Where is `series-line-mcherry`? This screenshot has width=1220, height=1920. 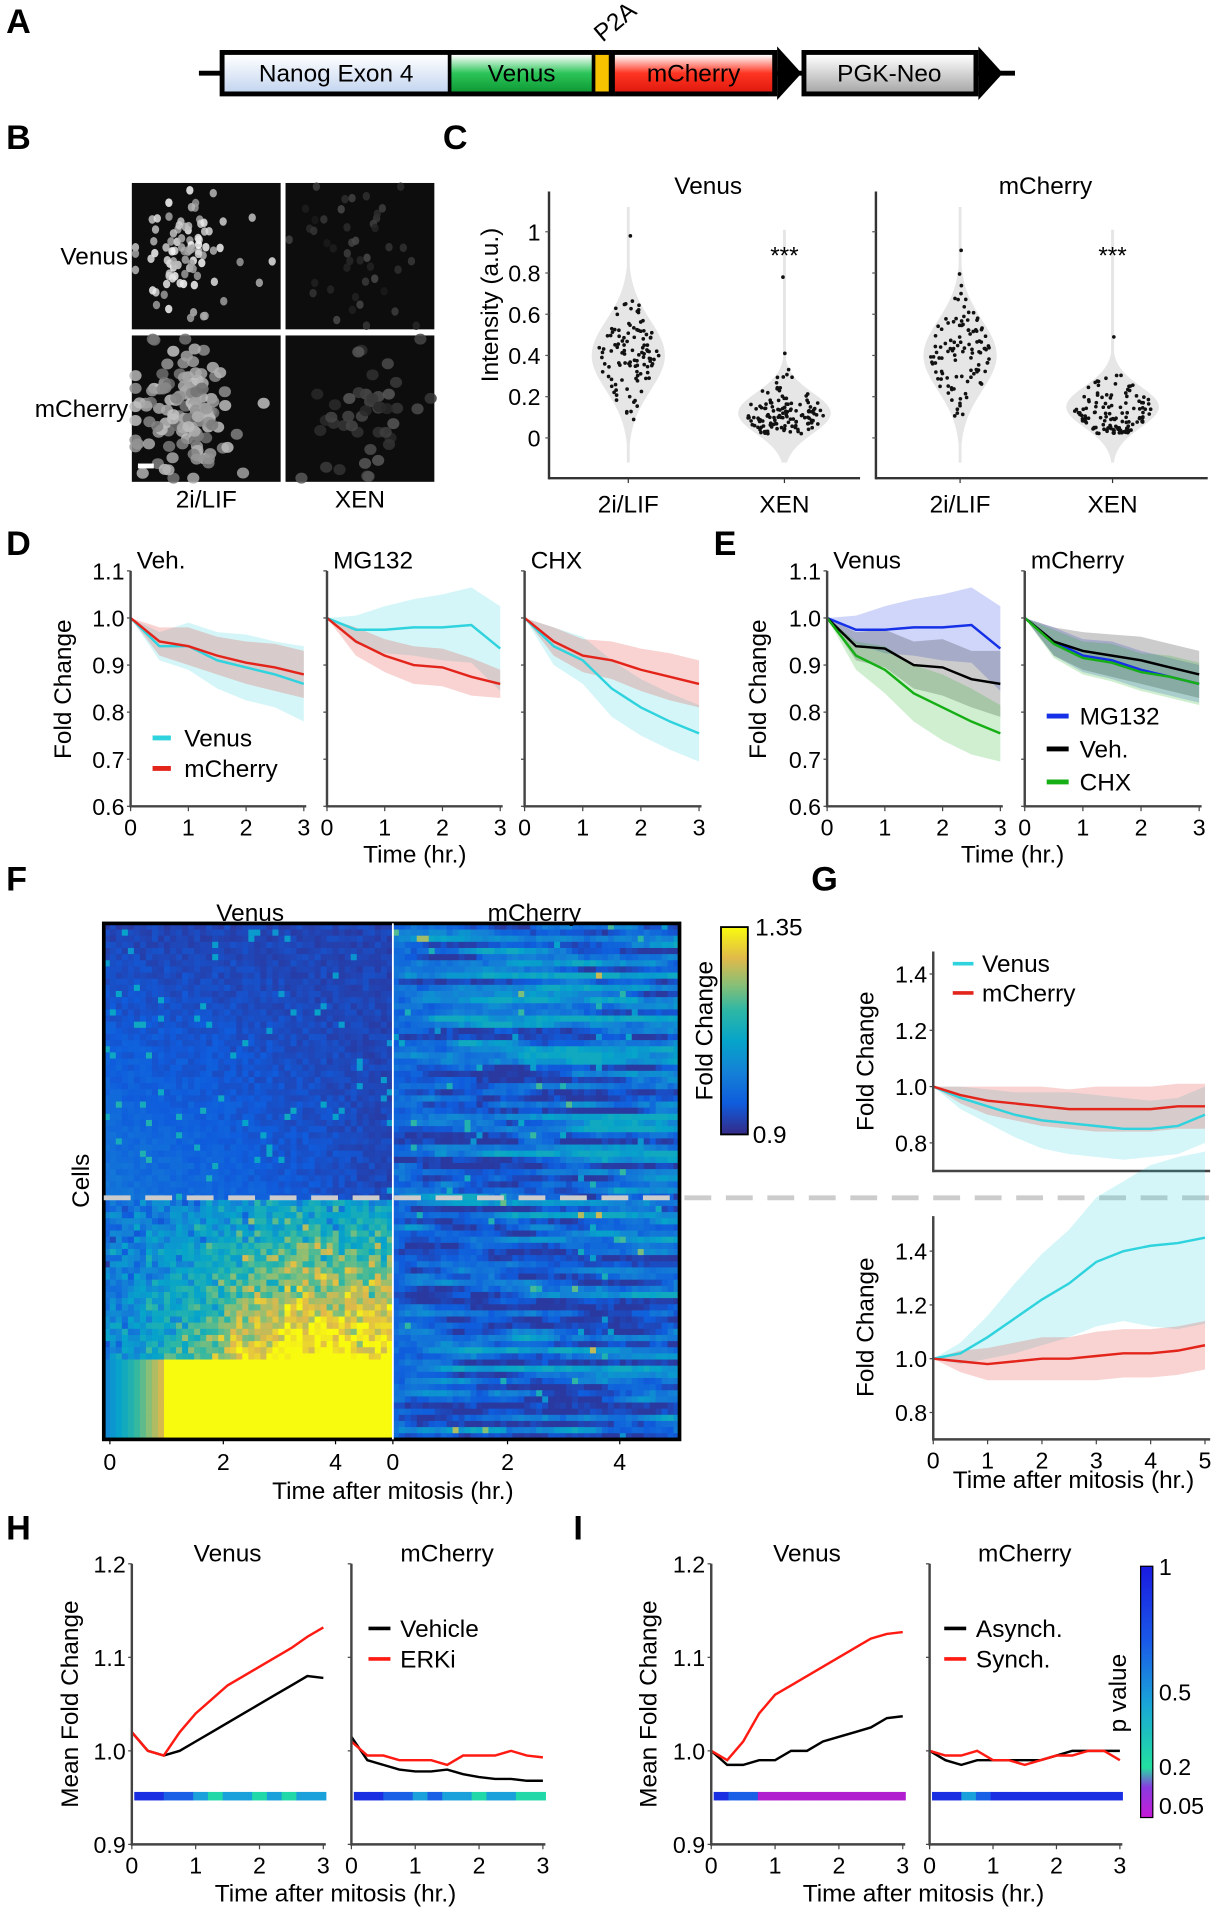
series-line-mcherry is located at coordinates (413, 651).